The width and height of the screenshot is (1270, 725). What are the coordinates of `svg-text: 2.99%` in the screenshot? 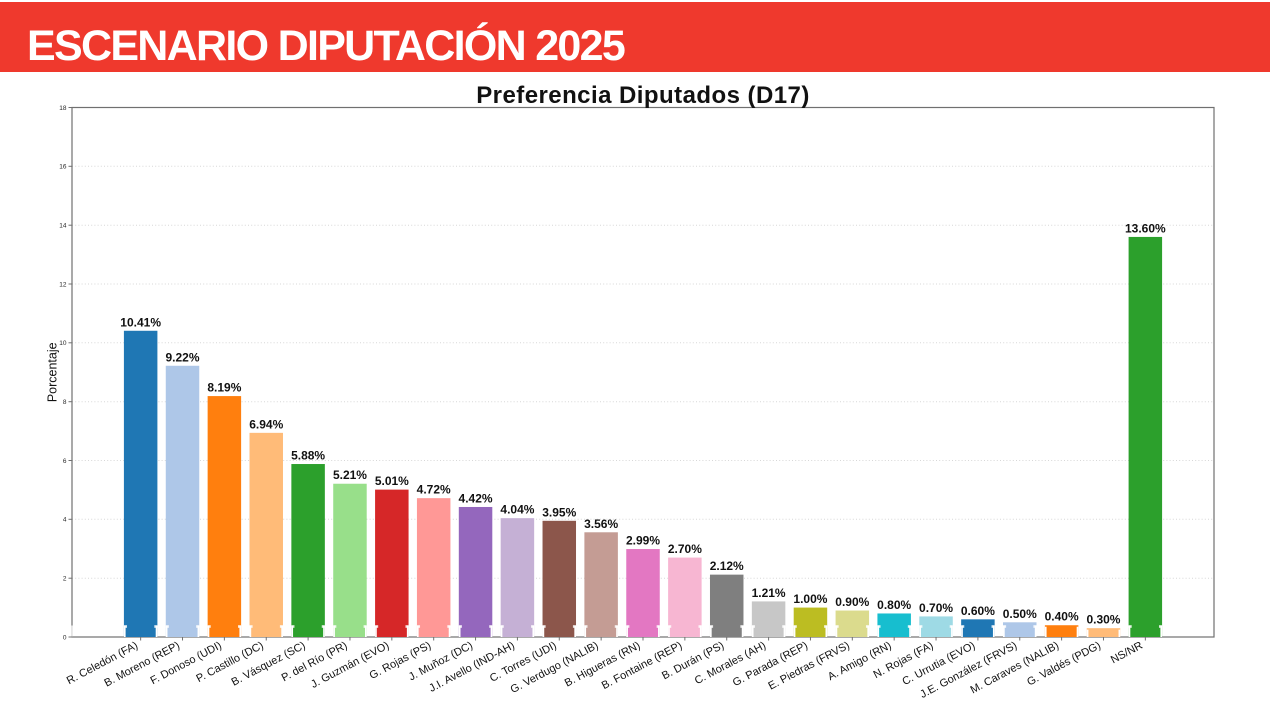 It's located at (643, 541).